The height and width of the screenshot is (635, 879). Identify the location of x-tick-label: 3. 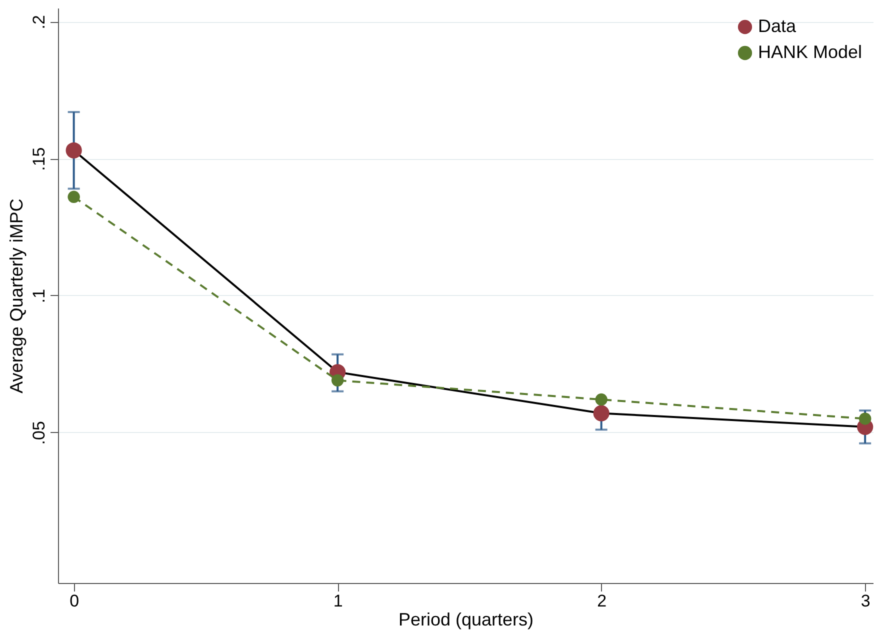
(865, 601).